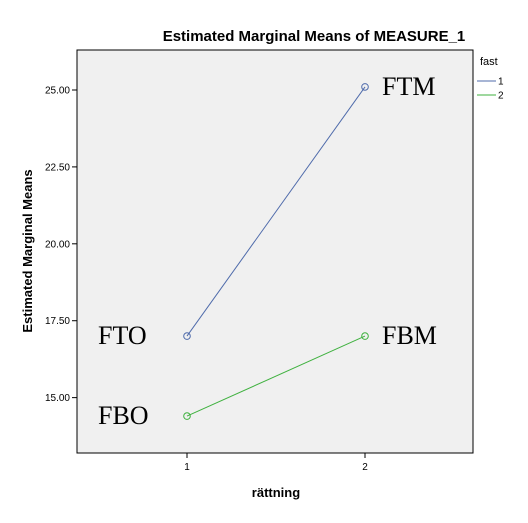  Describe the element at coordinates (57, 398) in the screenshot. I see `y-tick-label-0: 15.00` at that location.